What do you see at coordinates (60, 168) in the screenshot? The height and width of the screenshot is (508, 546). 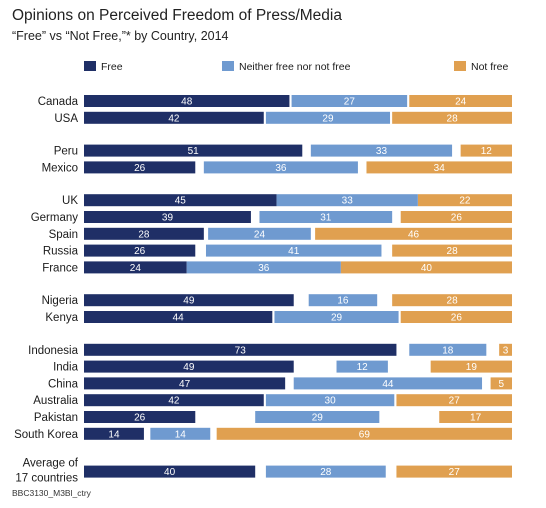 I see `row-label-mexico: Mexico` at bounding box center [60, 168].